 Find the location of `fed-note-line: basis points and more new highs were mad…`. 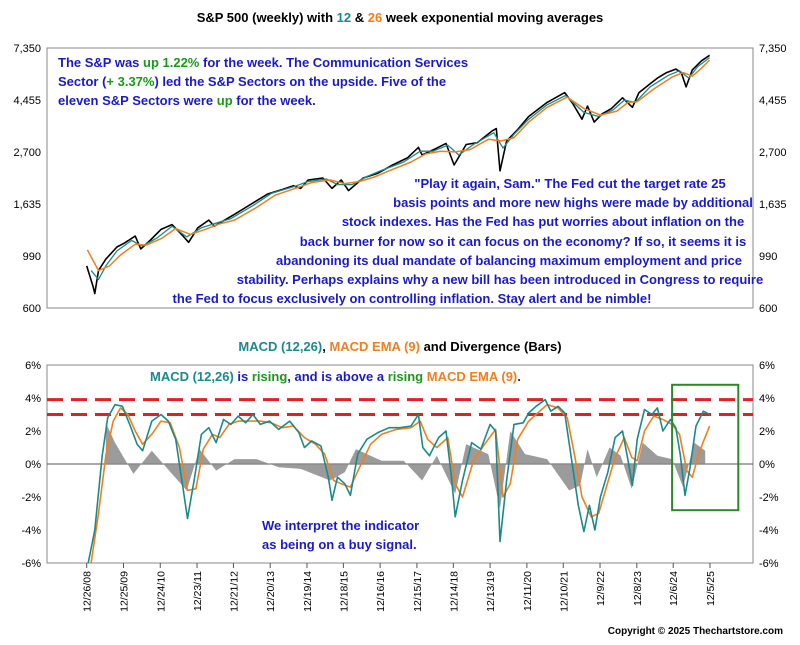

fed-note-line: basis points and more new highs were mad… is located at coordinates (573, 202).